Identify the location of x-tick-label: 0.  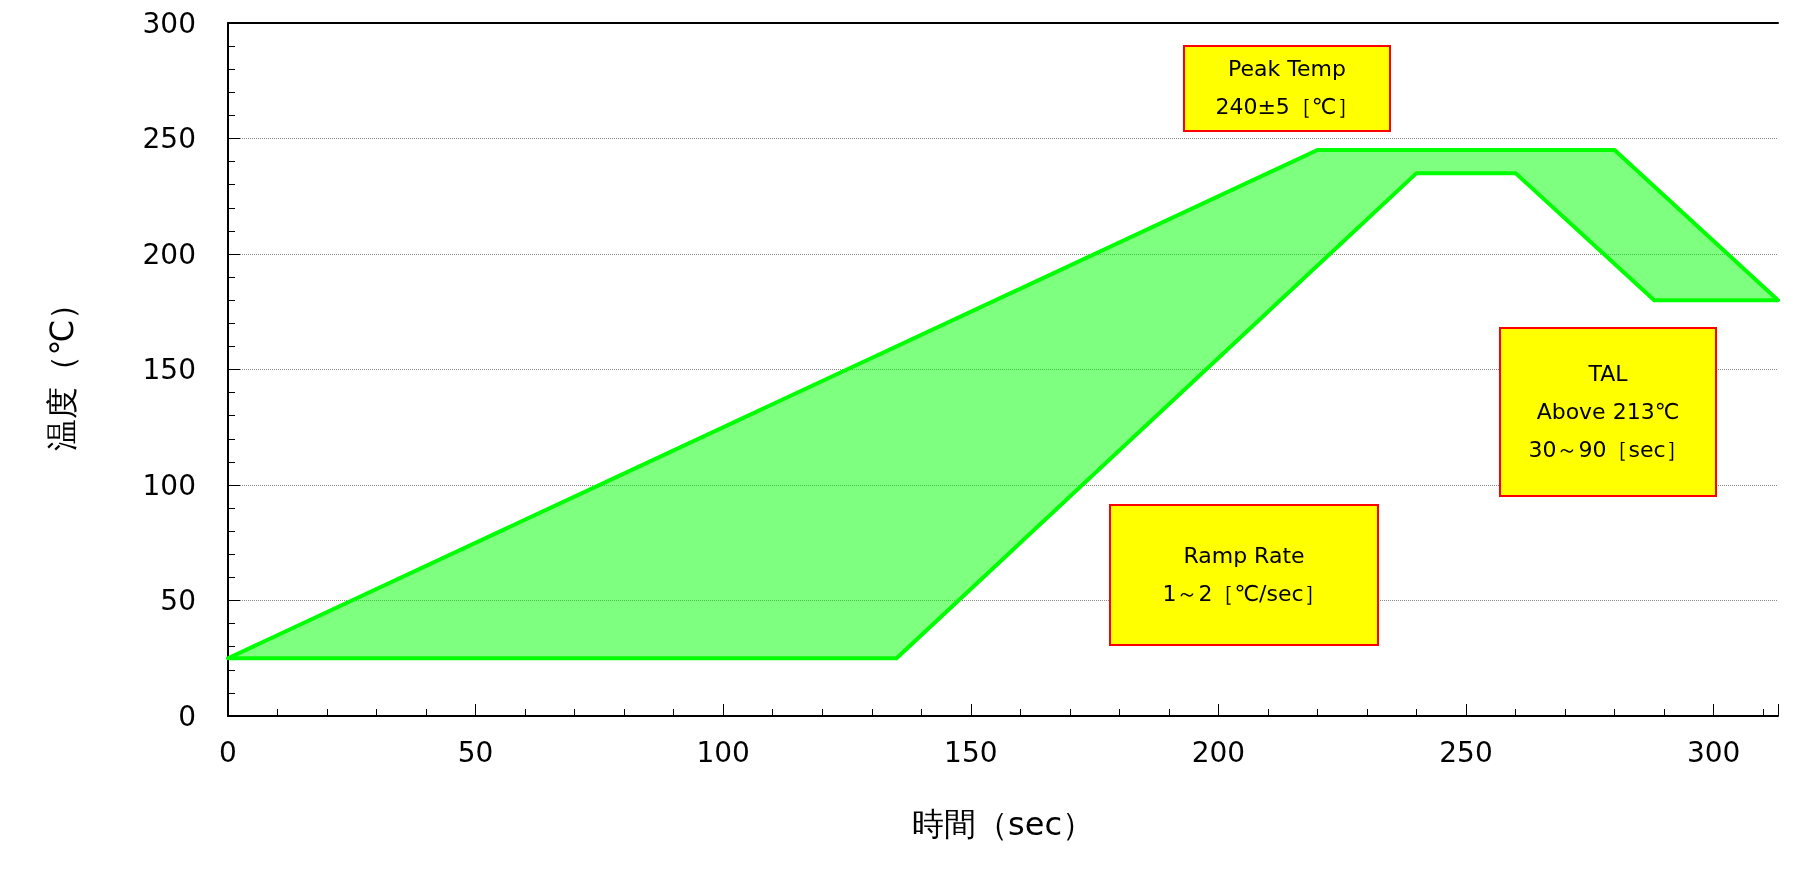
(228, 752).